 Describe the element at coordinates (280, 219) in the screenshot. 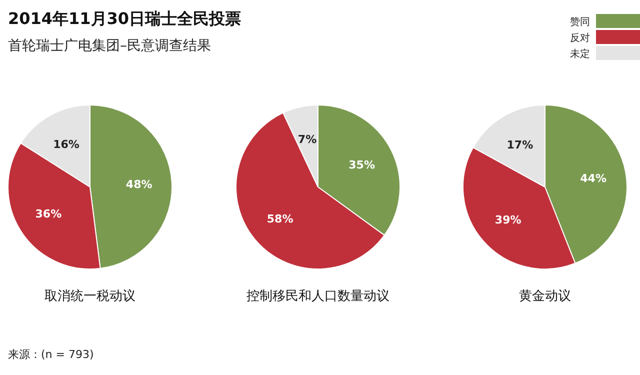

I see `data-label: 58%` at that location.